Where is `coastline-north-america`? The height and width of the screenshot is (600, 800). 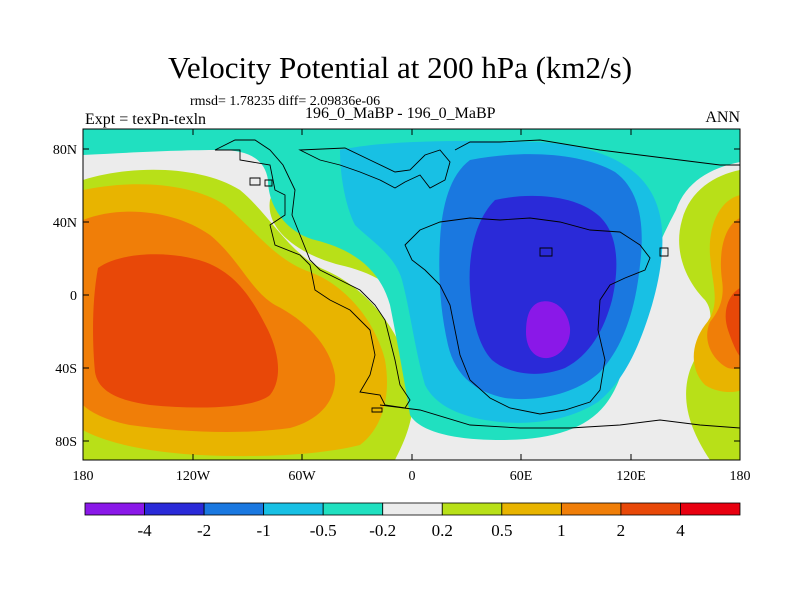 coastline-north-america is located at coordinates (312, 274).